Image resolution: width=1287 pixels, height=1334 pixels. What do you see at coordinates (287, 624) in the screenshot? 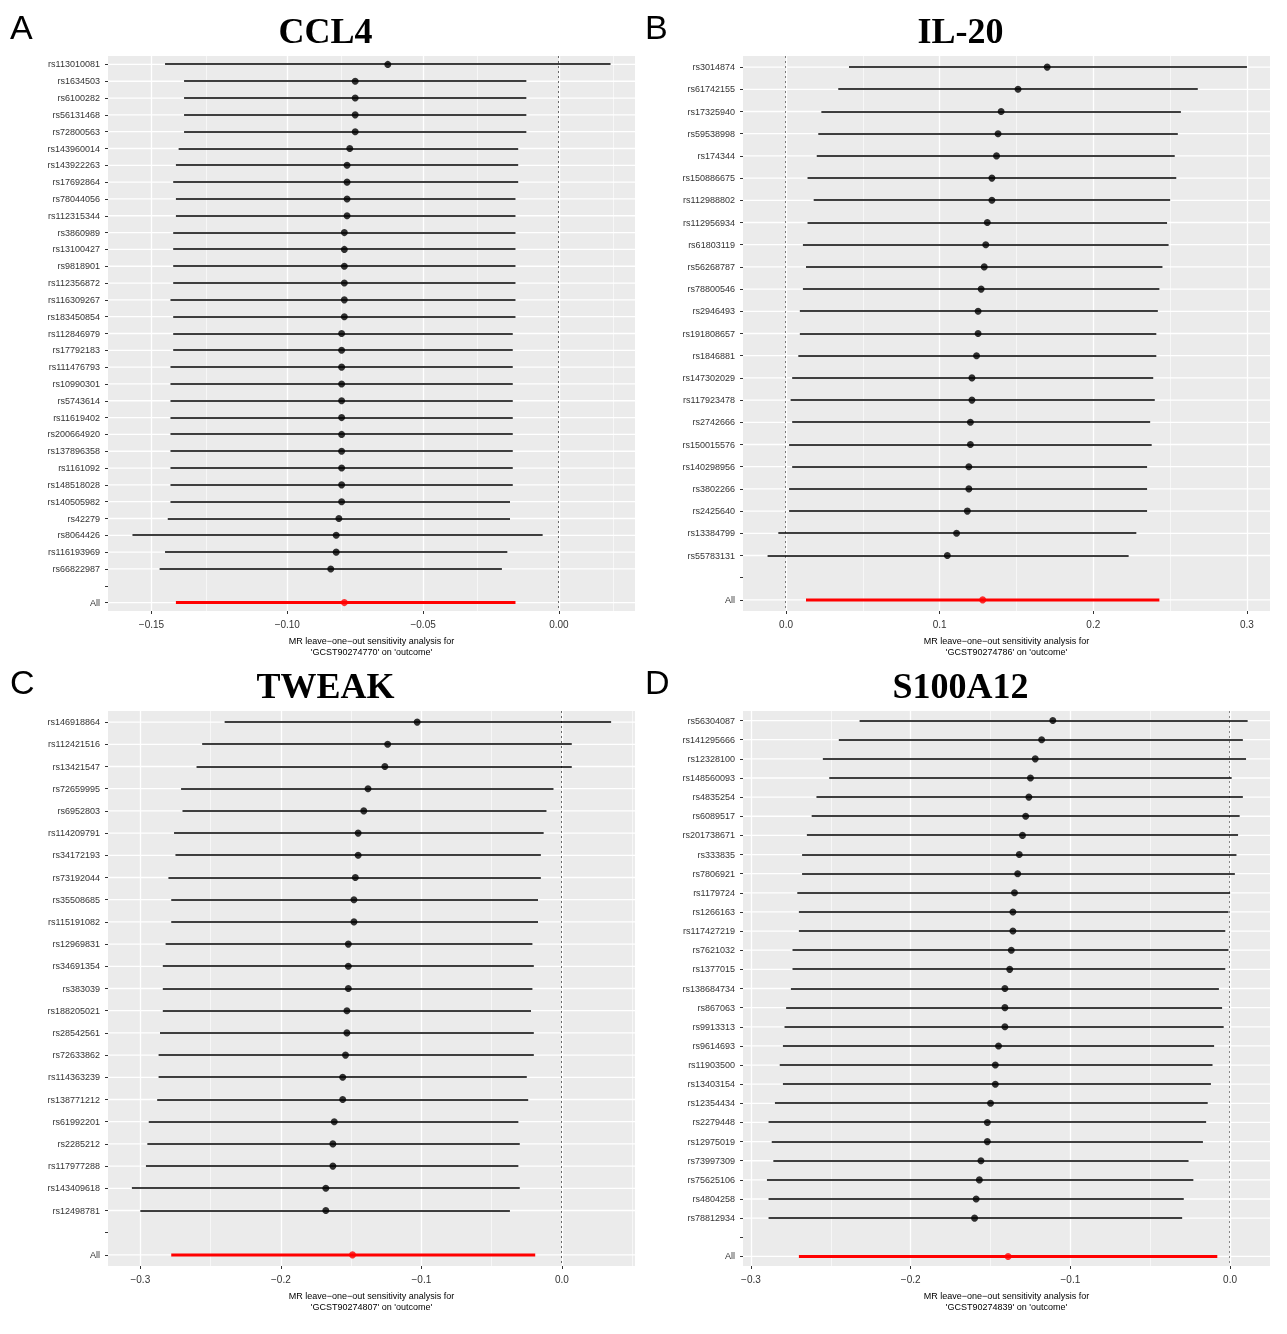
I see `x-tick-label: −0.10` at bounding box center [287, 624].